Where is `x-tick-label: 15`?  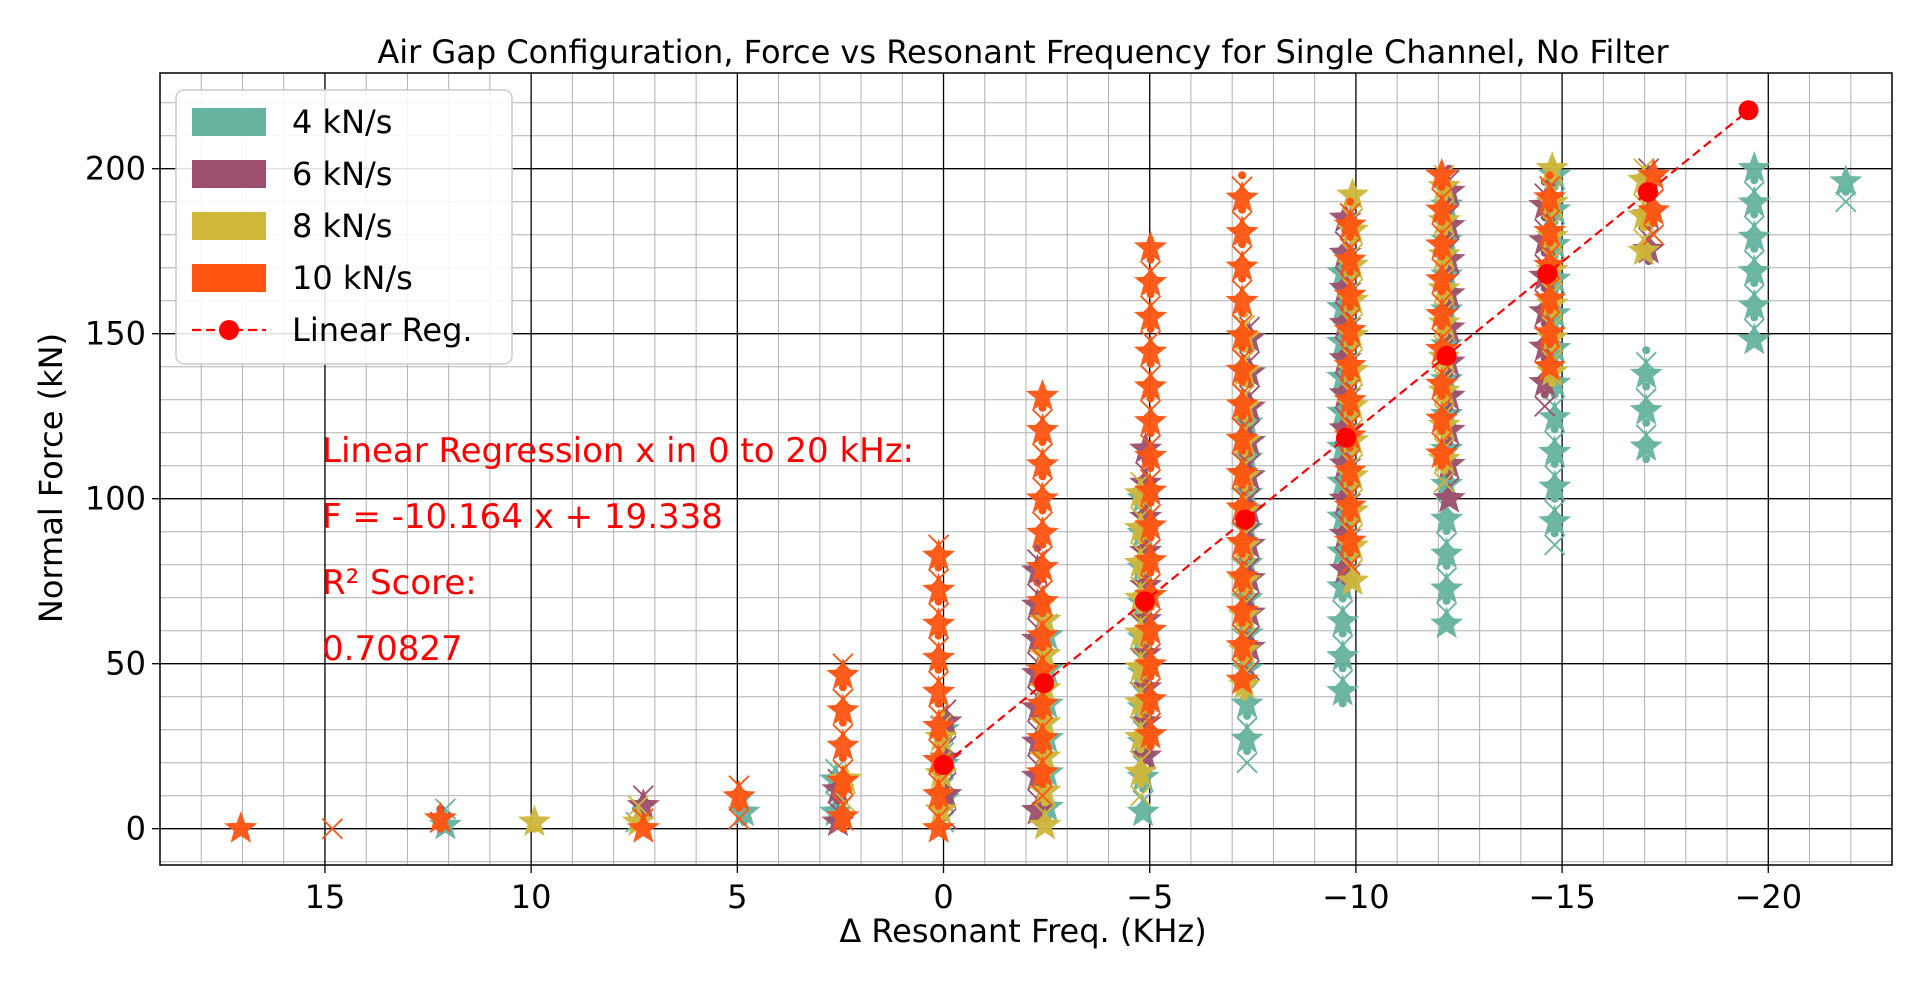
x-tick-label: 15 is located at coordinates (325, 897).